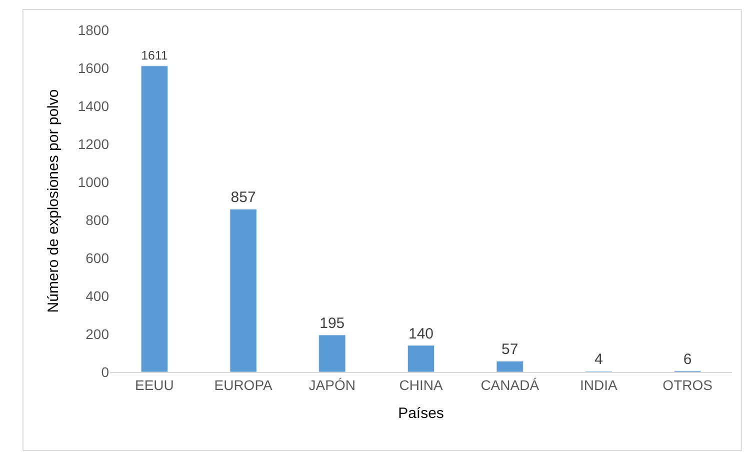 Image resolution: width=747 pixels, height=452 pixels. I want to click on data-label: 857, so click(243, 197).